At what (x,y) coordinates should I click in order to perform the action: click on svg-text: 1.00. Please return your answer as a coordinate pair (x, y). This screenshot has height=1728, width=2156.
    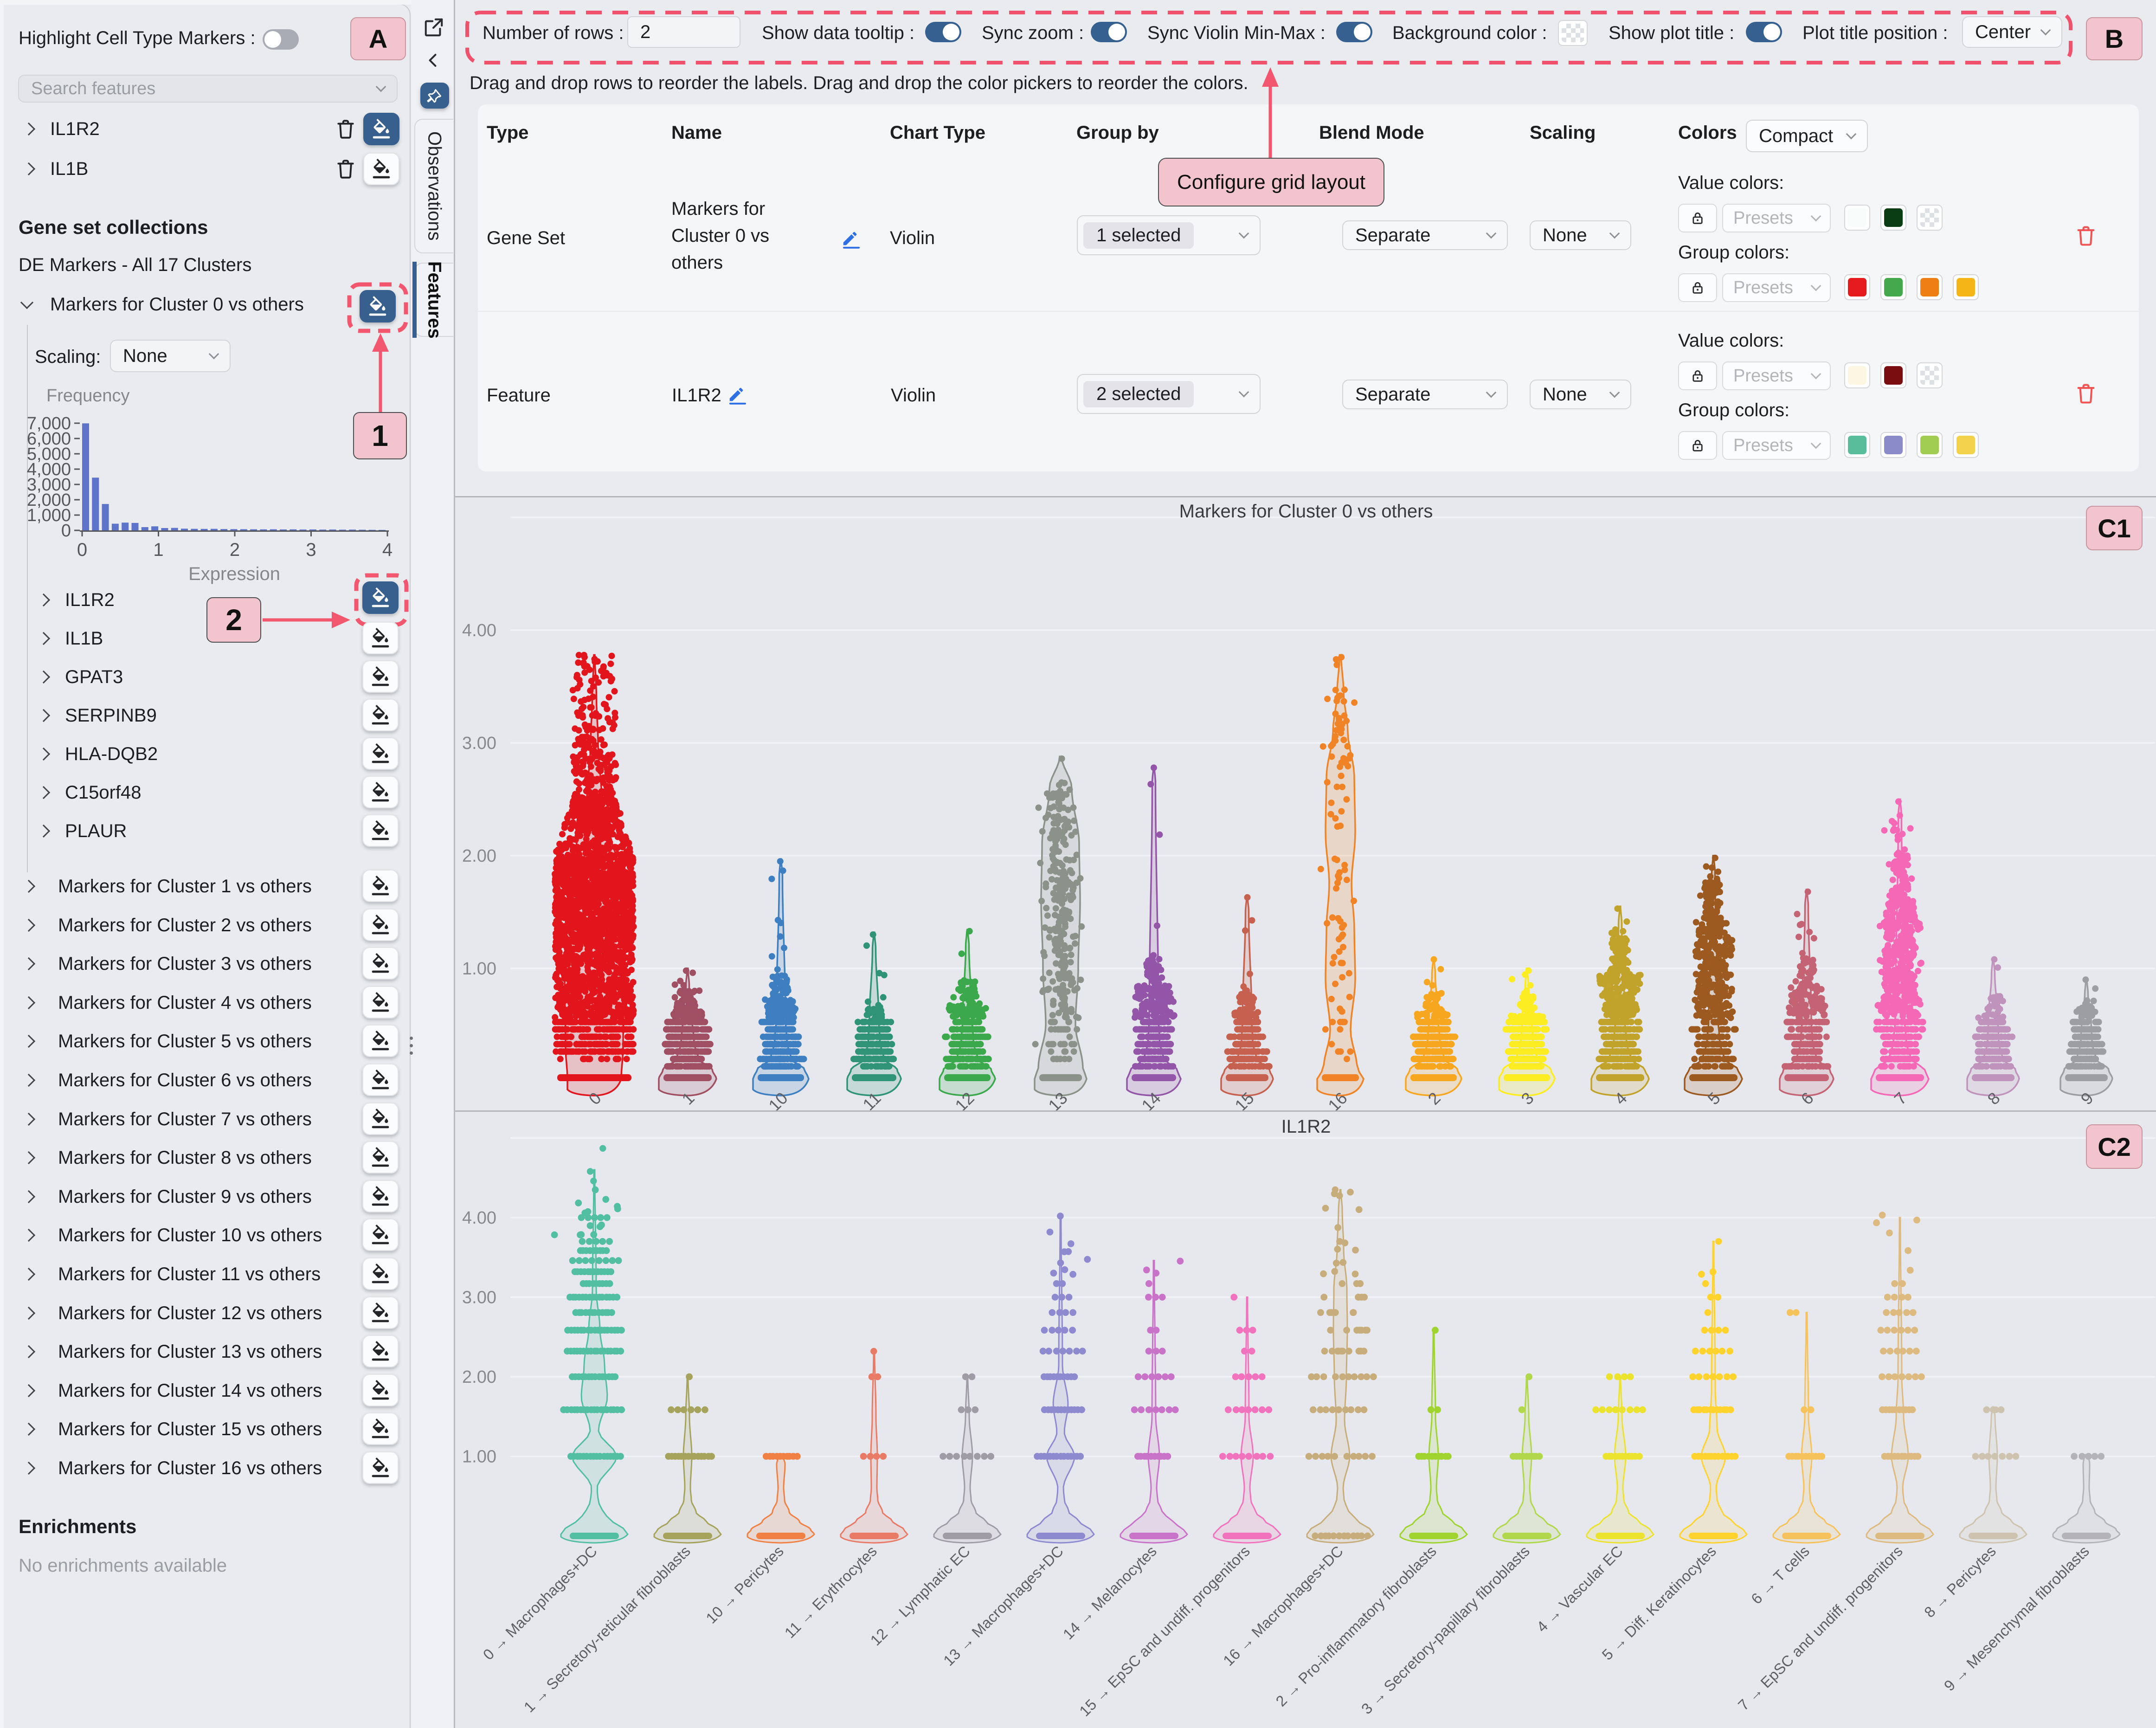
    Looking at the image, I should click on (479, 969).